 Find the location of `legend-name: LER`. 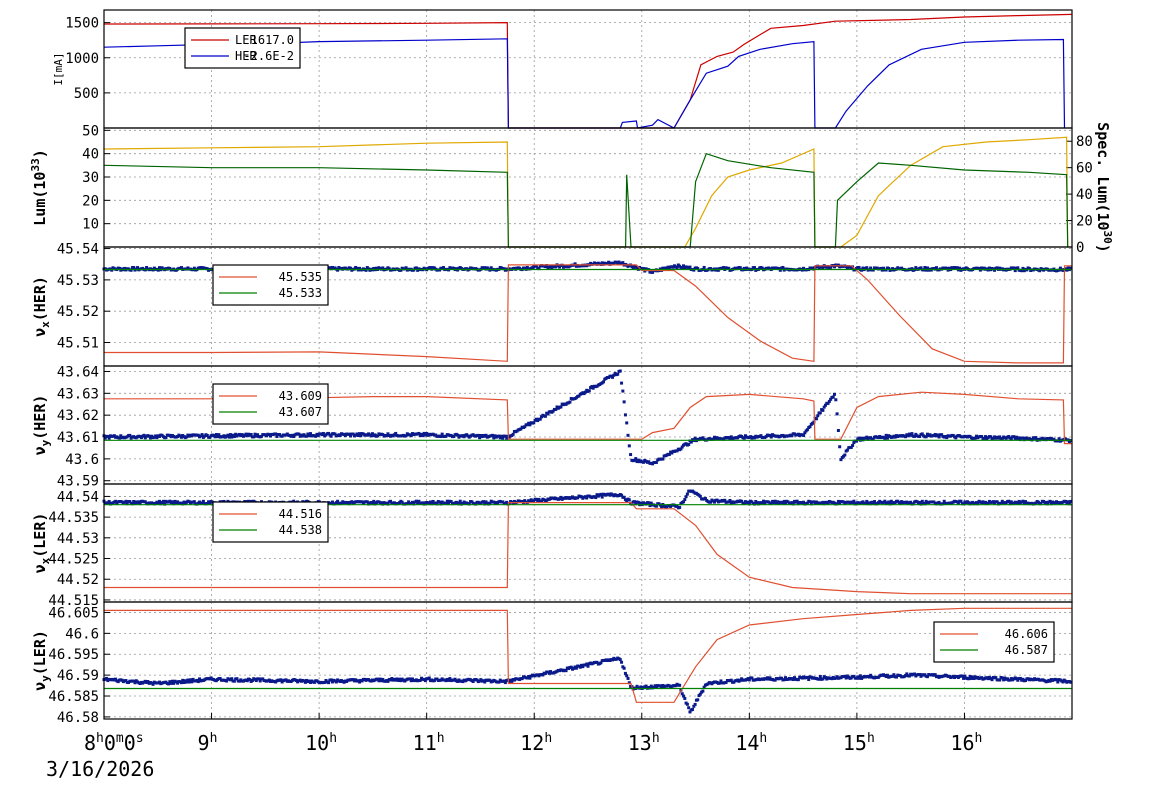

legend-name: LER is located at coordinates (246, 40).